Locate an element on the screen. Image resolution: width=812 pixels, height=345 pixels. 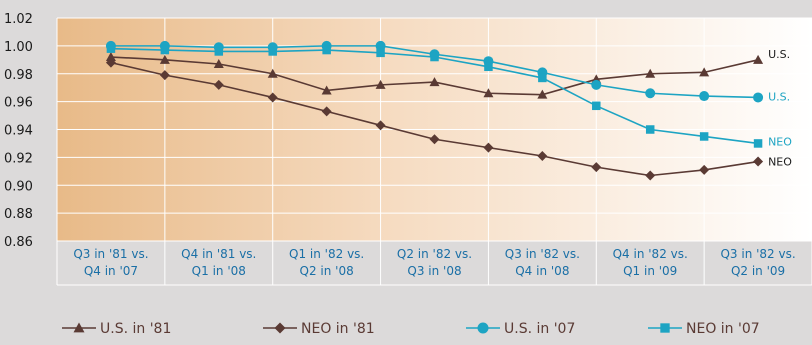
y-tick-label: 0.92 is located at coordinates (18, 158).